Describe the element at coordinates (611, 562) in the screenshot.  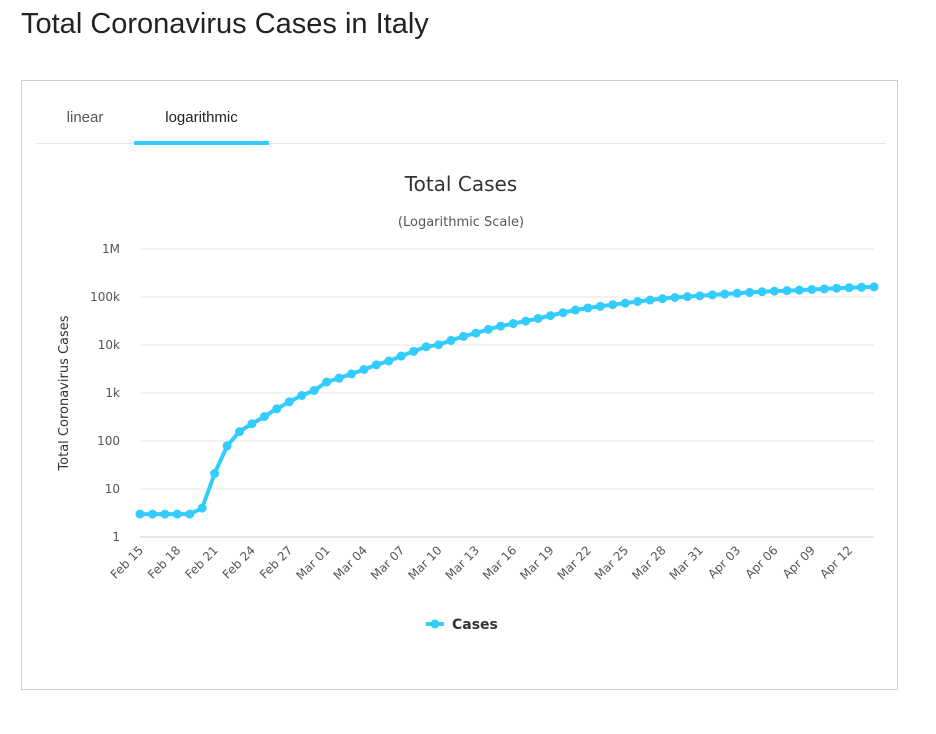
I see `x-tick-label: Mar 25` at that location.